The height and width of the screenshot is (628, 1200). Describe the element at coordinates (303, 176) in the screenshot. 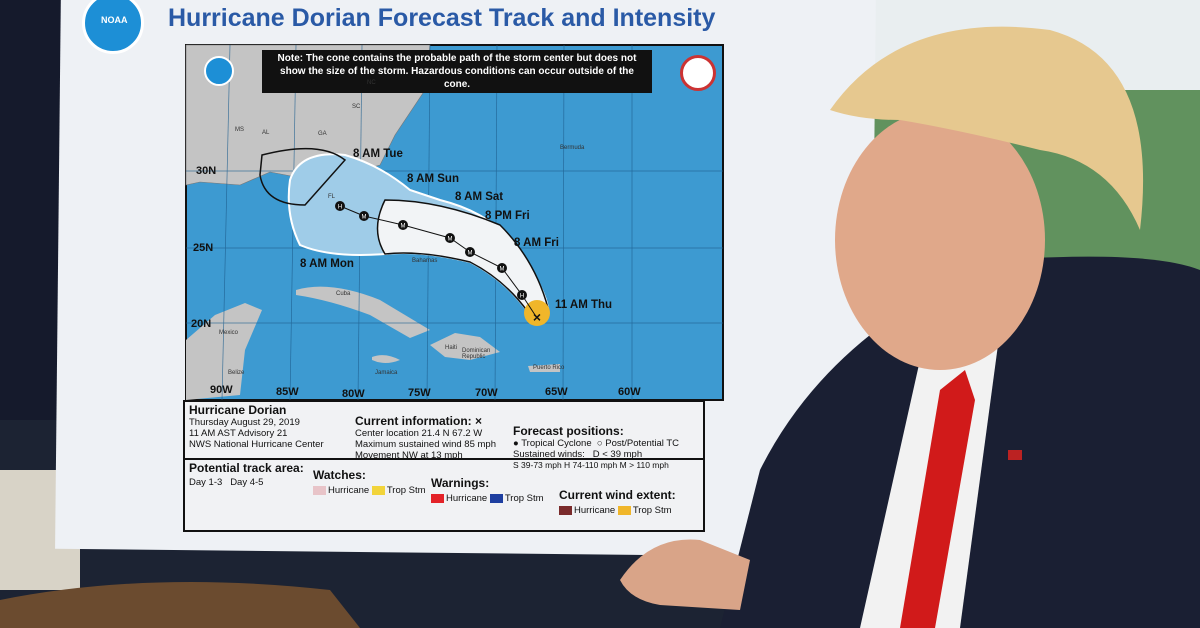

I see `wind-swath` at that location.